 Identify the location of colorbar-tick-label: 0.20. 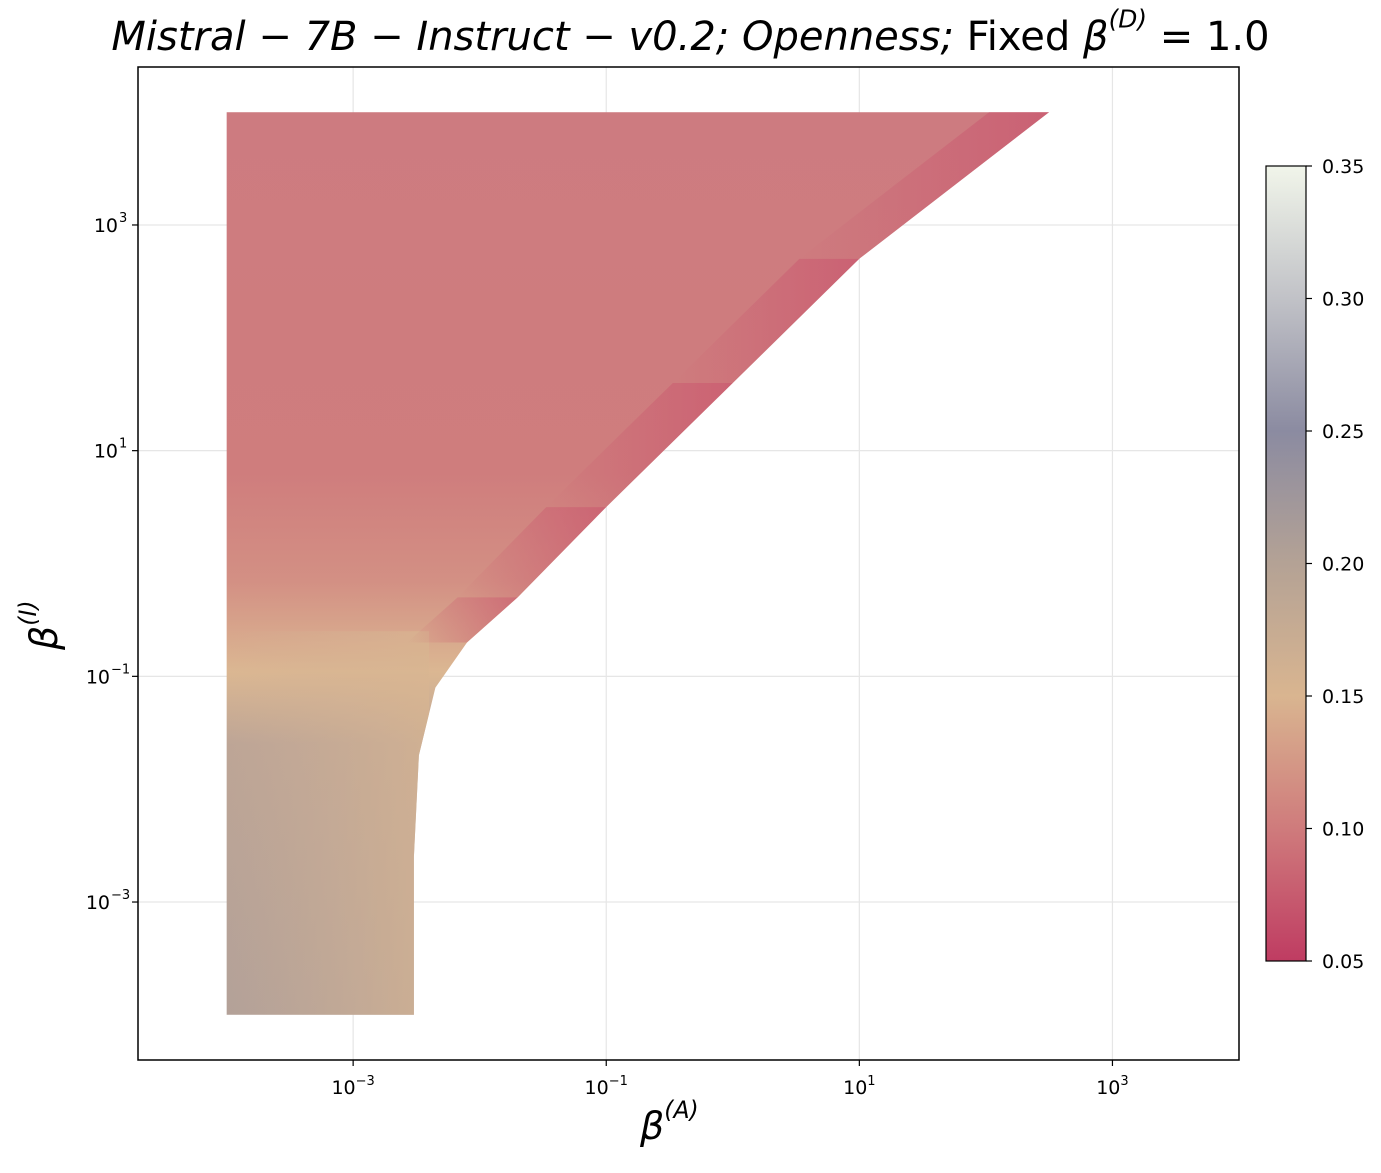
(1343, 565).